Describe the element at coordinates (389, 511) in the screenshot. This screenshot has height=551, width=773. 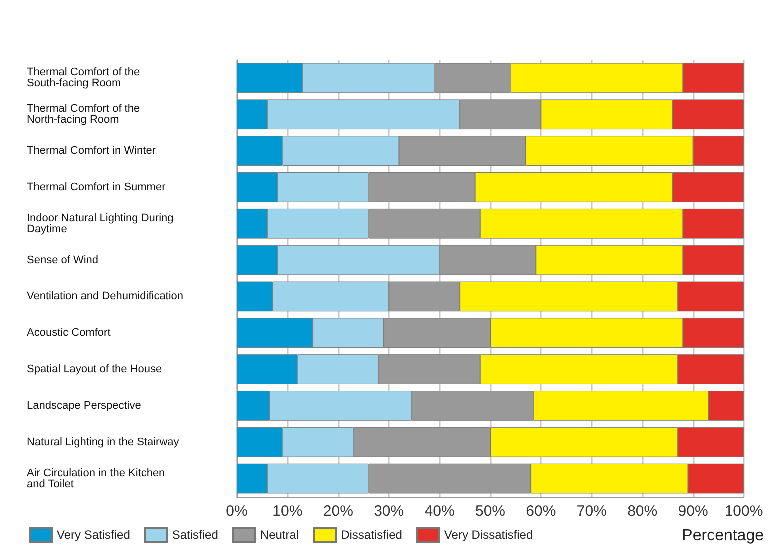
I see `x-tick-label: 30%` at that location.